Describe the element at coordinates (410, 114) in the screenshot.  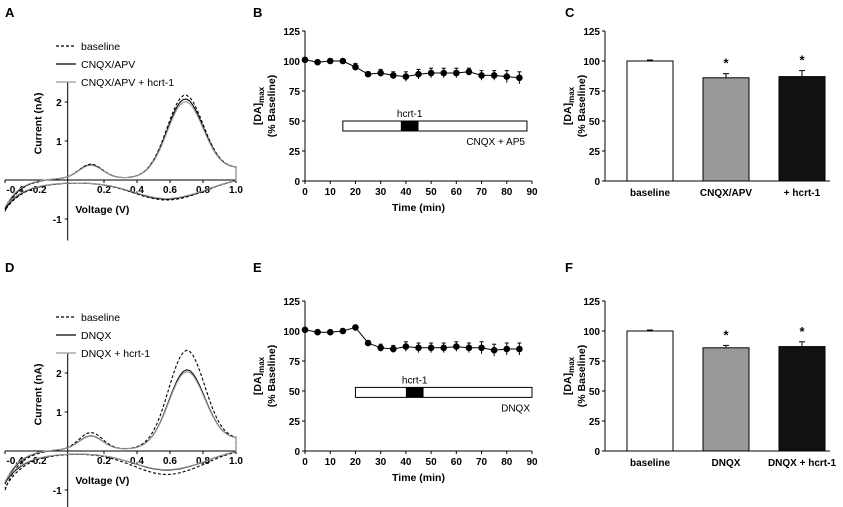
I see `pulse-label: hcrt-1` at that location.